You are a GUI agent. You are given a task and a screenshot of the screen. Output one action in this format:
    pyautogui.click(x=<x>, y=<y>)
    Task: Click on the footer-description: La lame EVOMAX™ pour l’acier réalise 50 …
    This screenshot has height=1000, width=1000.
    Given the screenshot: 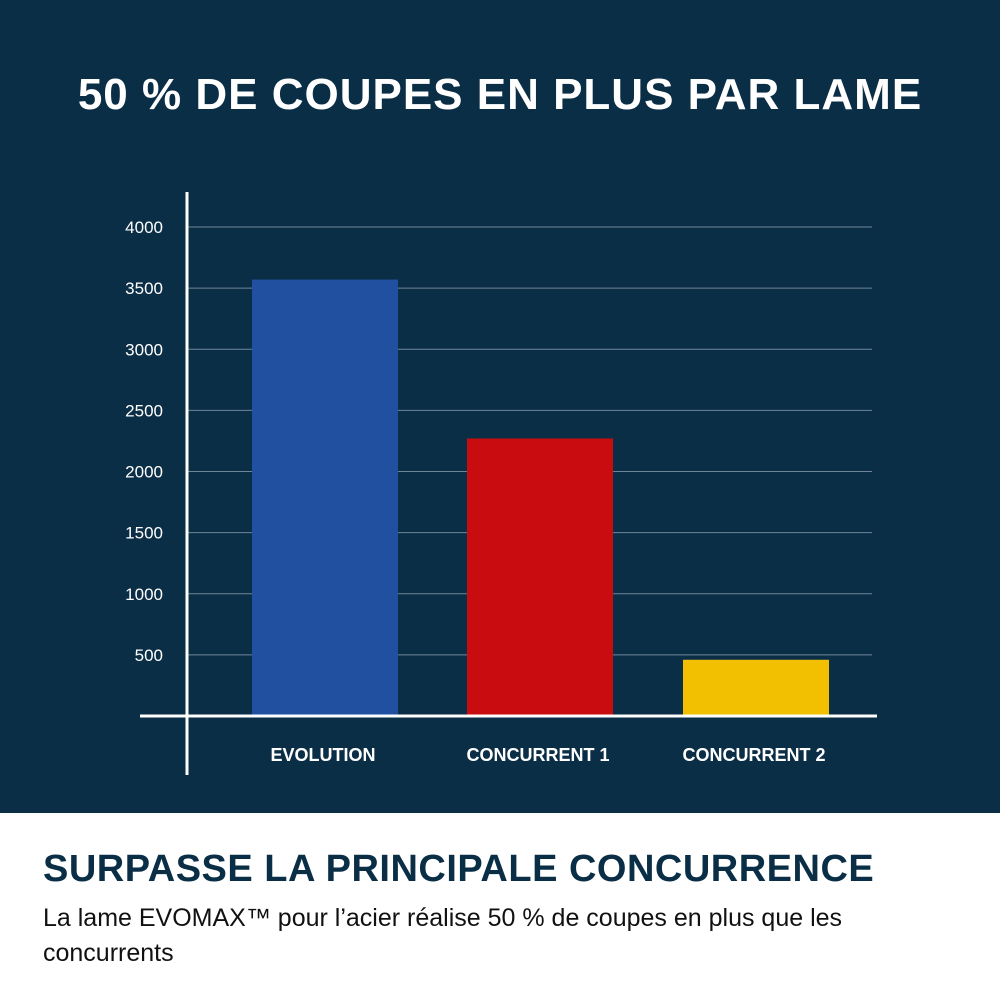 What is the action you would take?
    pyautogui.click(x=443, y=935)
    